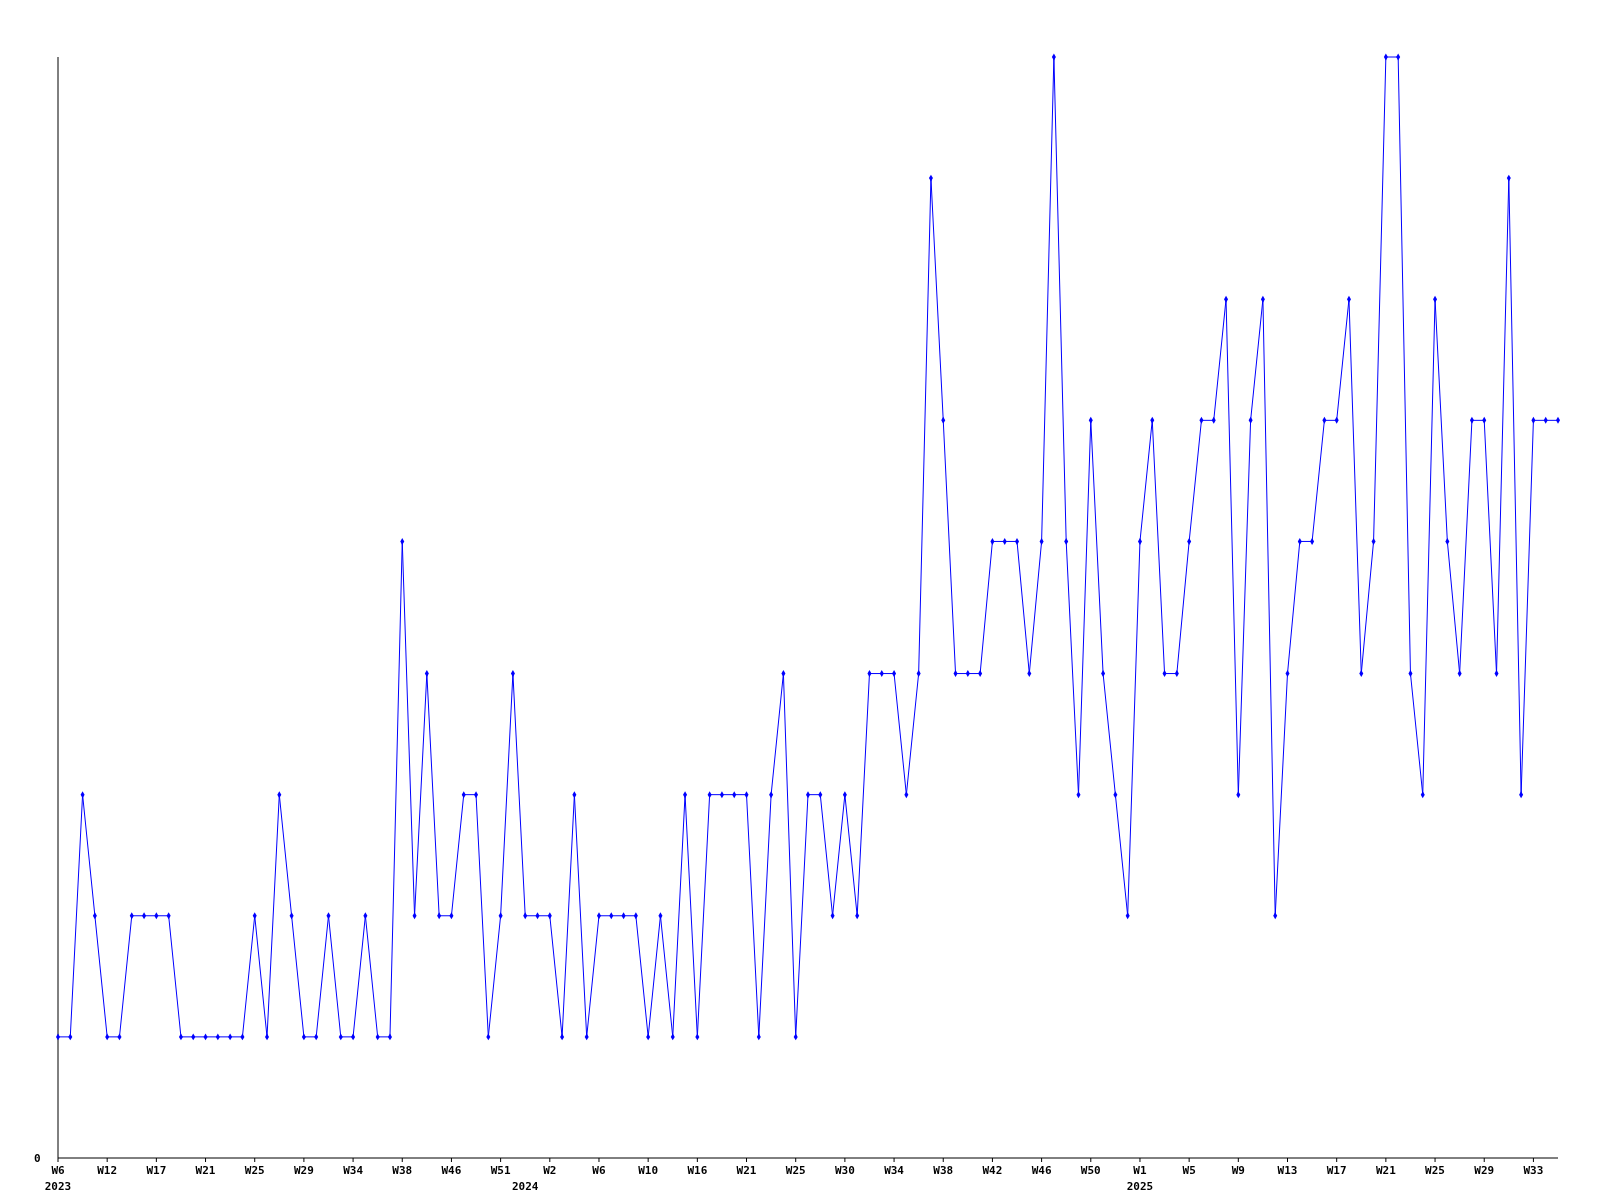 The image size is (1600, 1200). Describe the element at coordinates (525, 1186) in the screenshot. I see `x-tick-label: 2024` at that location.